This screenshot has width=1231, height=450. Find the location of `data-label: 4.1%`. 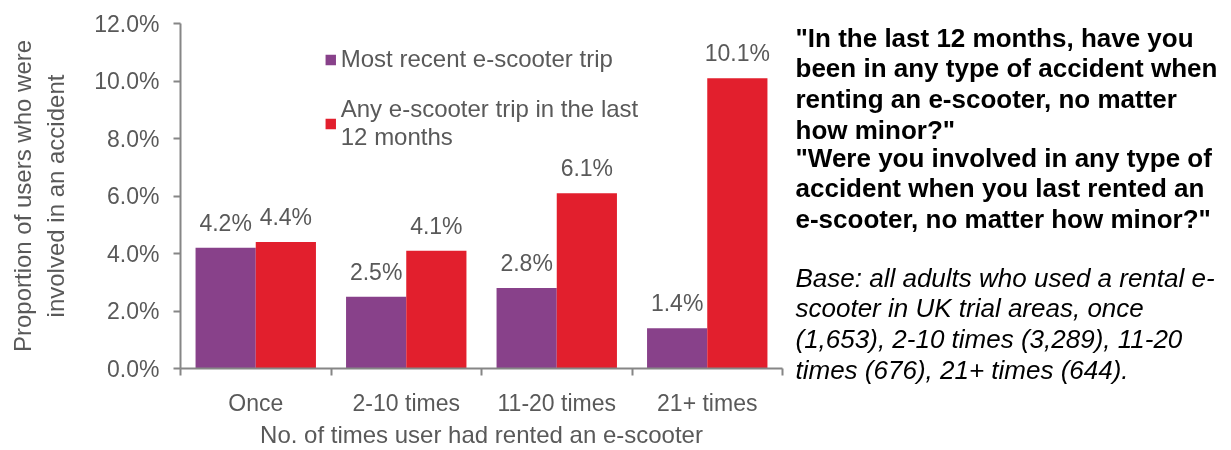

data-label: 4.1% is located at coordinates (436, 225).